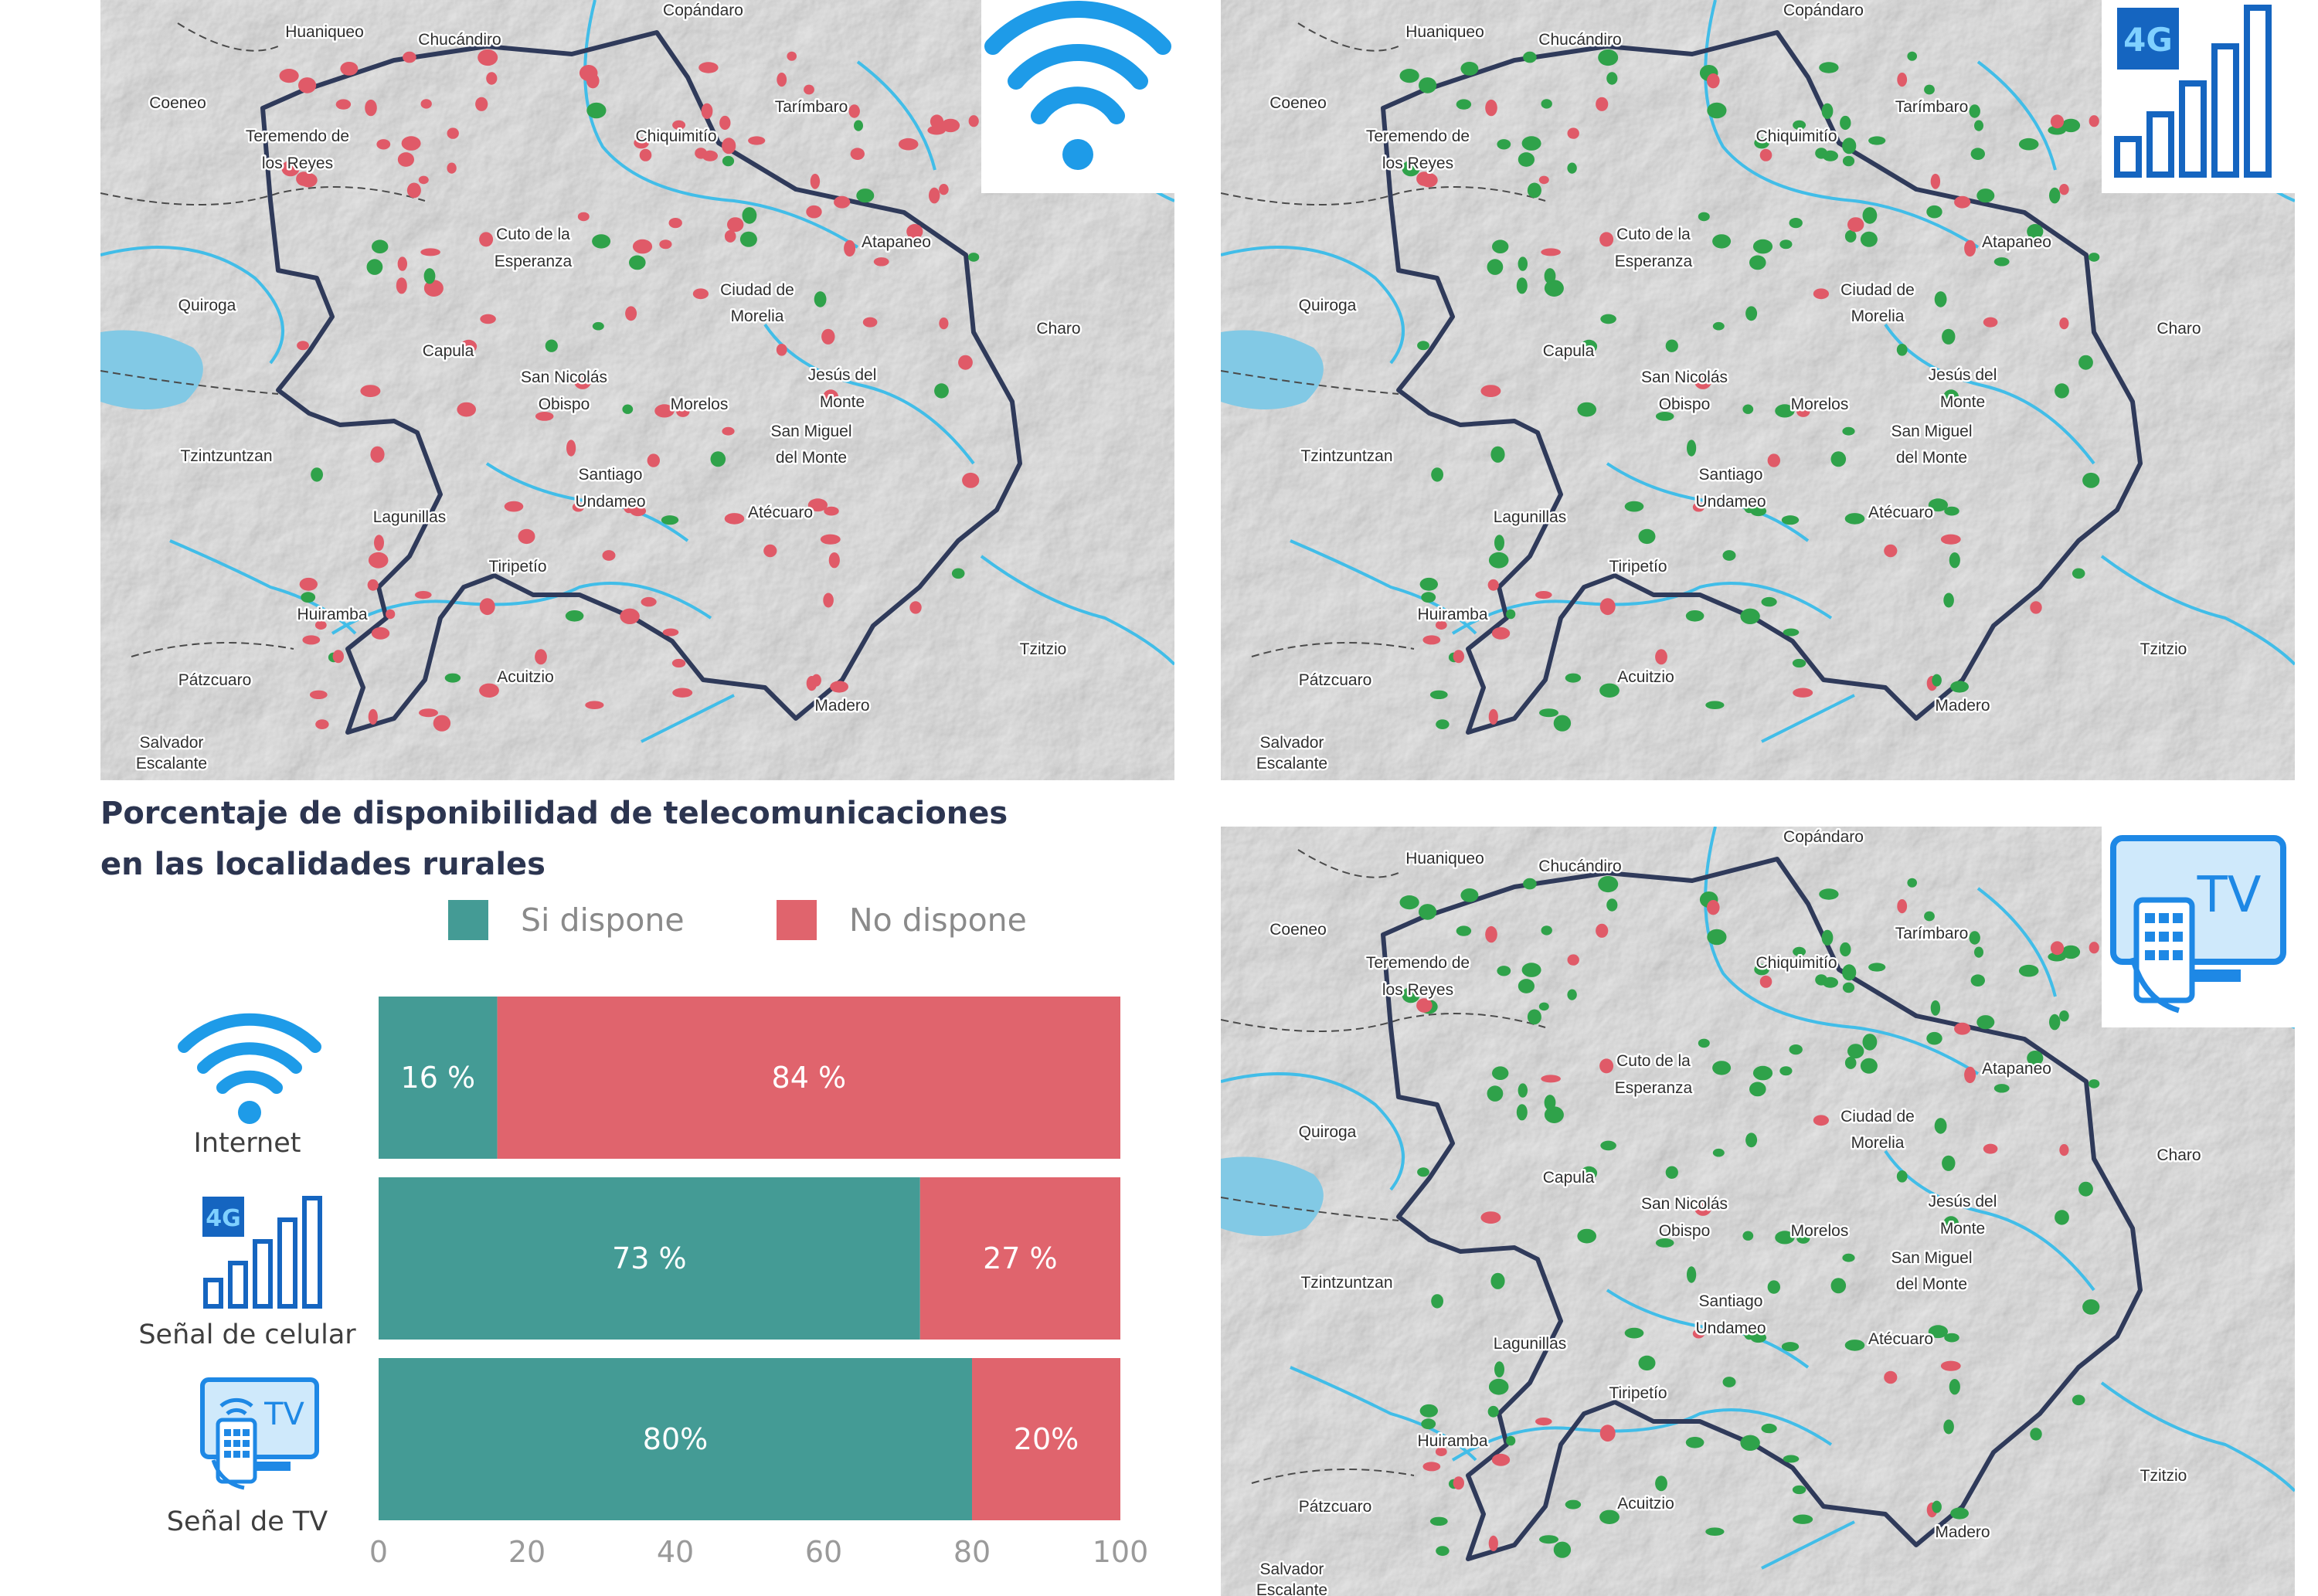 Image resolution: width=2318 pixels, height=1596 pixels. What do you see at coordinates (1272, 1196) in the screenshot?
I see `lake` at bounding box center [1272, 1196].